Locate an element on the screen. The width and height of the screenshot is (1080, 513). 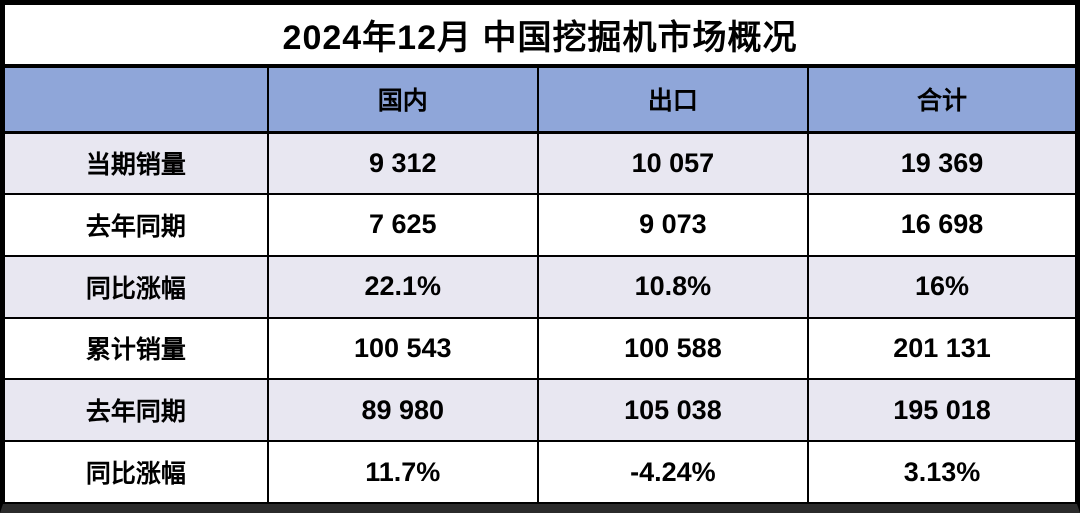
table-row: 去年同期 7 625 9 073 16 698 is located at coordinates (540, 224).